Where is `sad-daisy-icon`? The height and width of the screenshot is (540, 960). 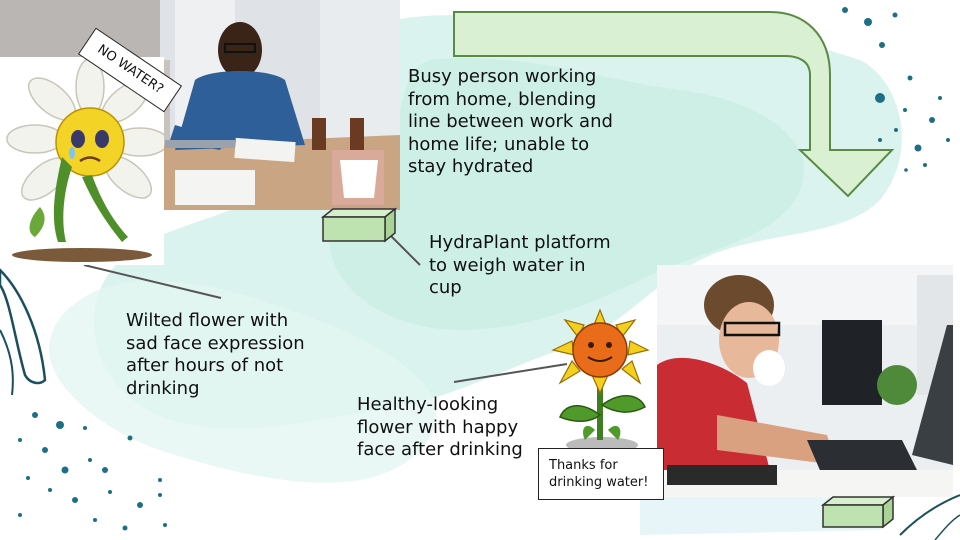
sad-daisy-icon is located at coordinates (85, 160).